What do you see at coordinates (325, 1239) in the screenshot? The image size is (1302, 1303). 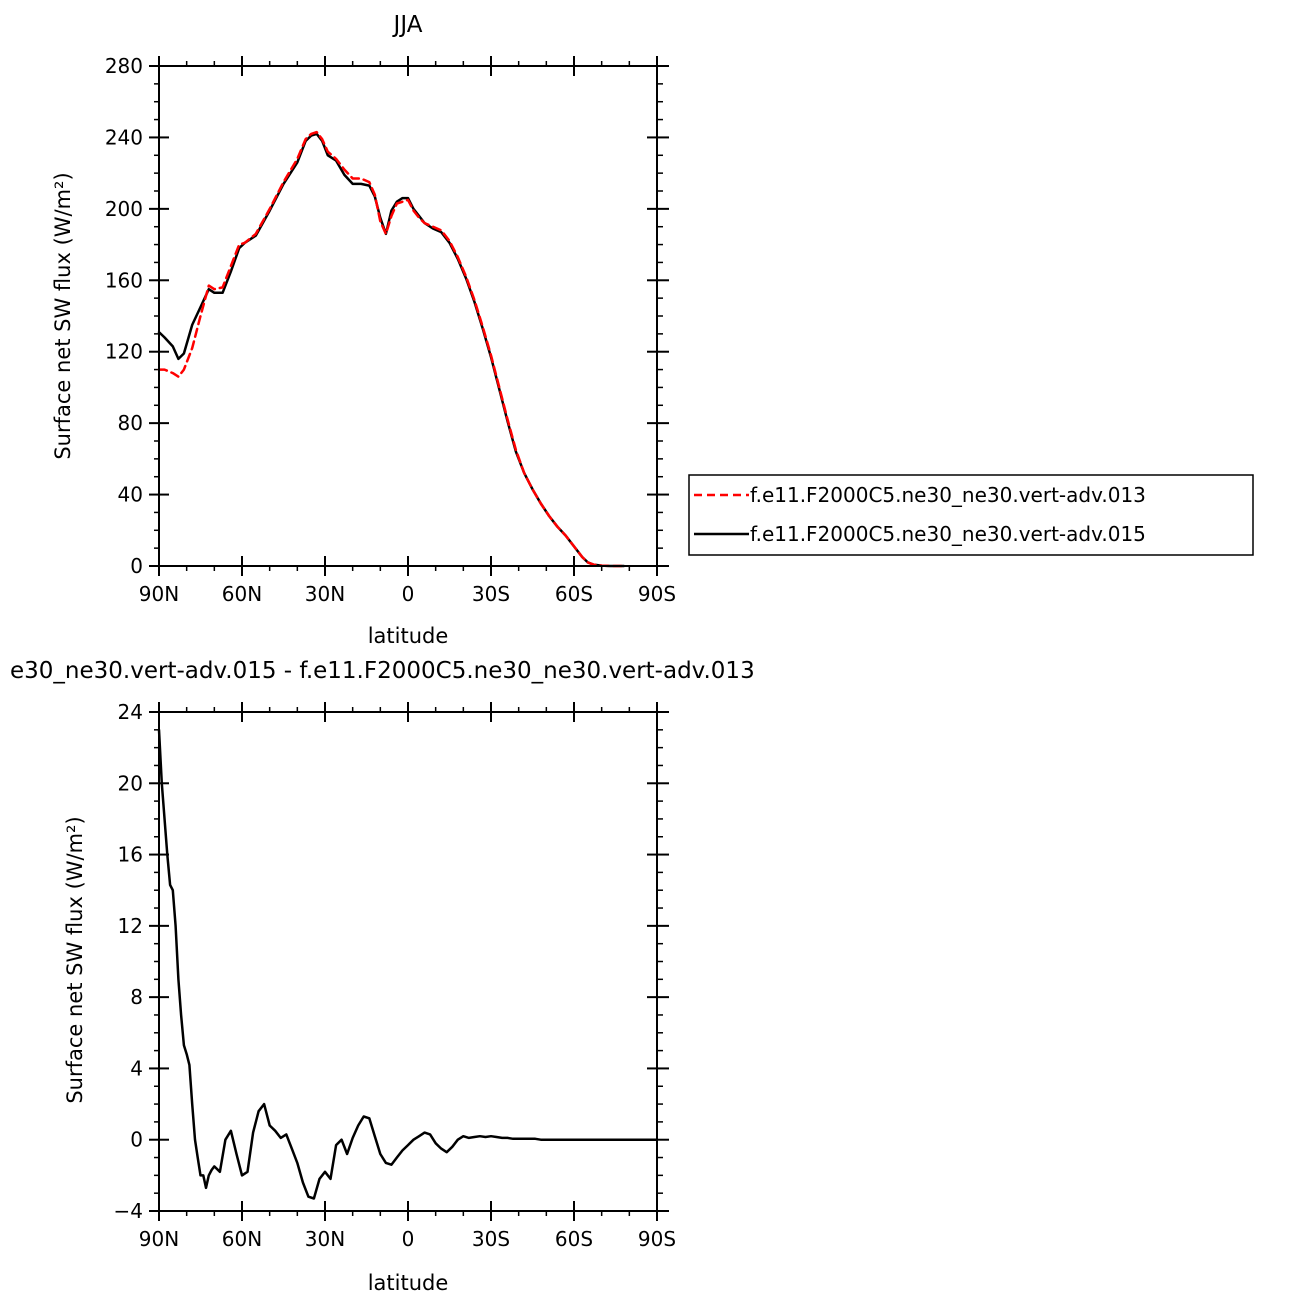 I see `bottom-x-tick-label: 30N` at bounding box center [325, 1239].